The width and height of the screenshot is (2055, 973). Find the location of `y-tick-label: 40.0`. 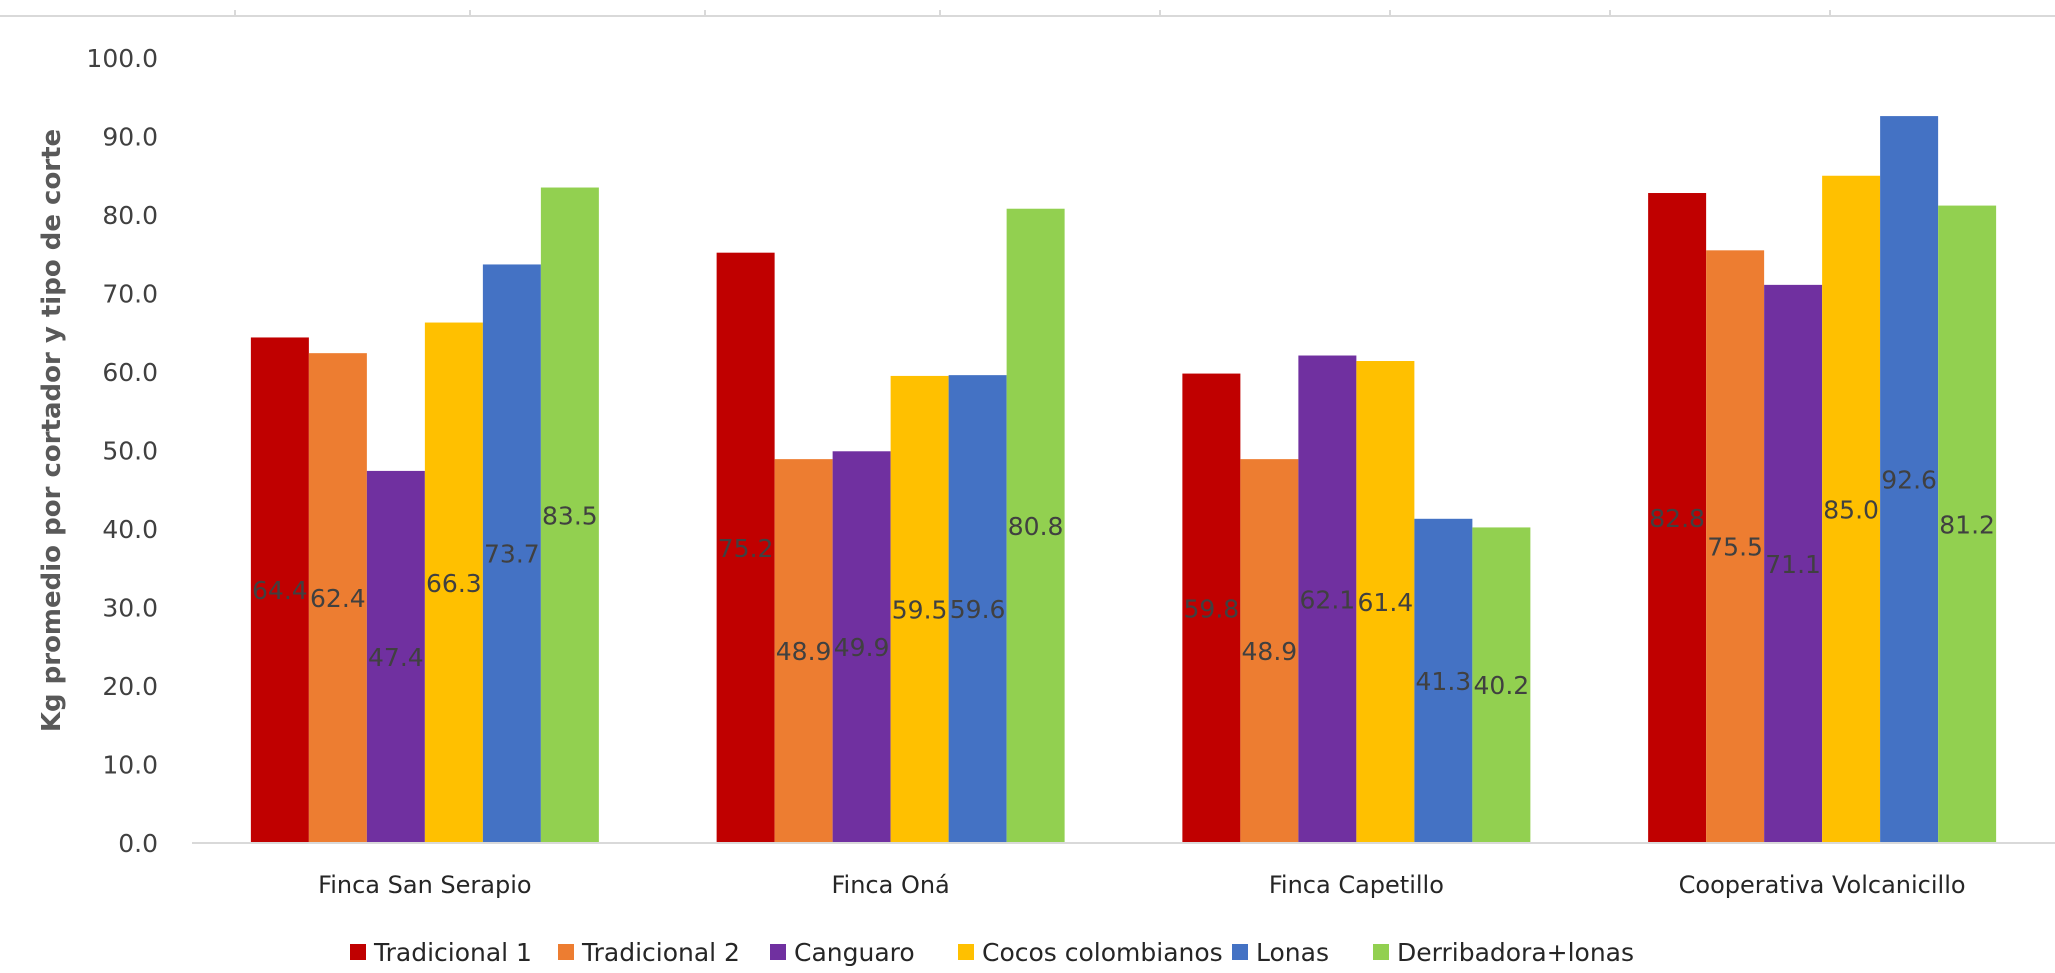

y-tick-label: 40.0 is located at coordinates (130, 529).